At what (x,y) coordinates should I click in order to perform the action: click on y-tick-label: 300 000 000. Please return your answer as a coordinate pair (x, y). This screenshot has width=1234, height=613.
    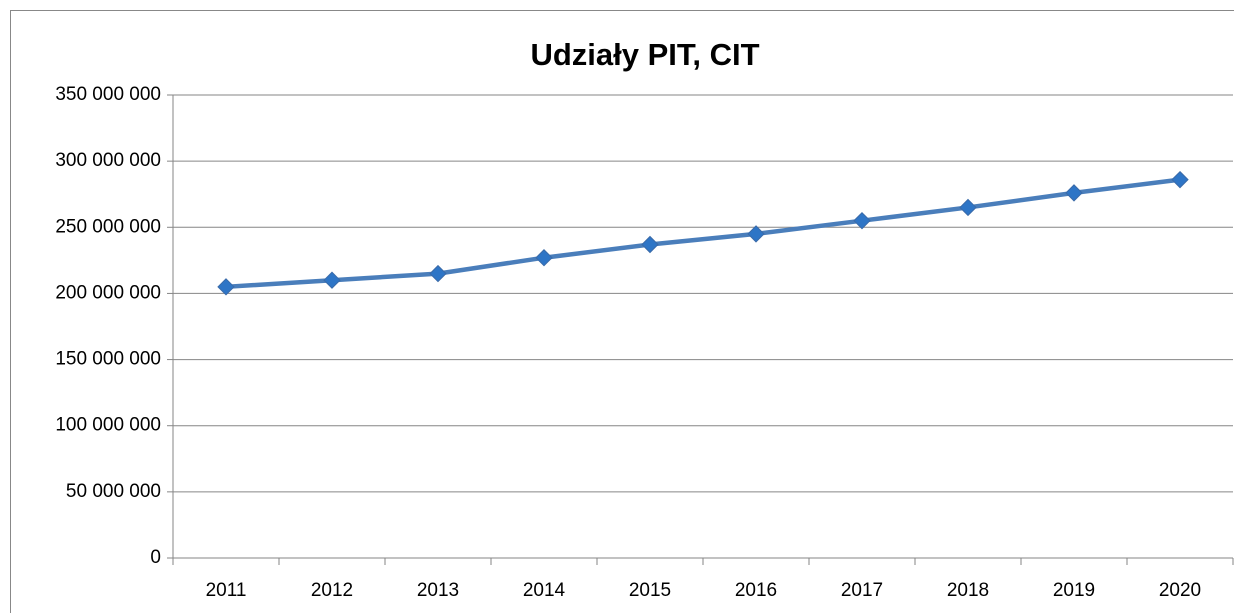
    Looking at the image, I should click on (108, 160).